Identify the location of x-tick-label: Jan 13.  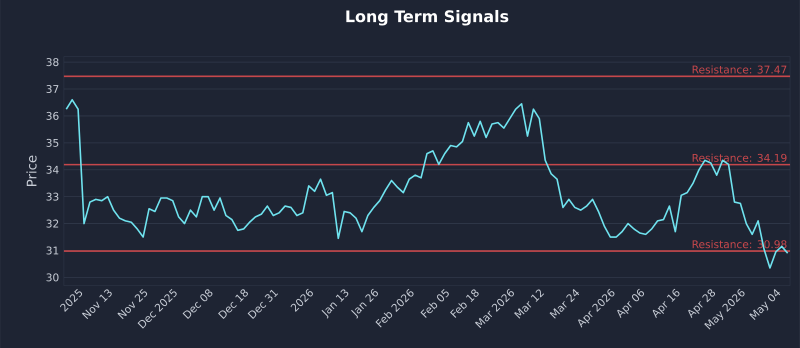
(335, 304).